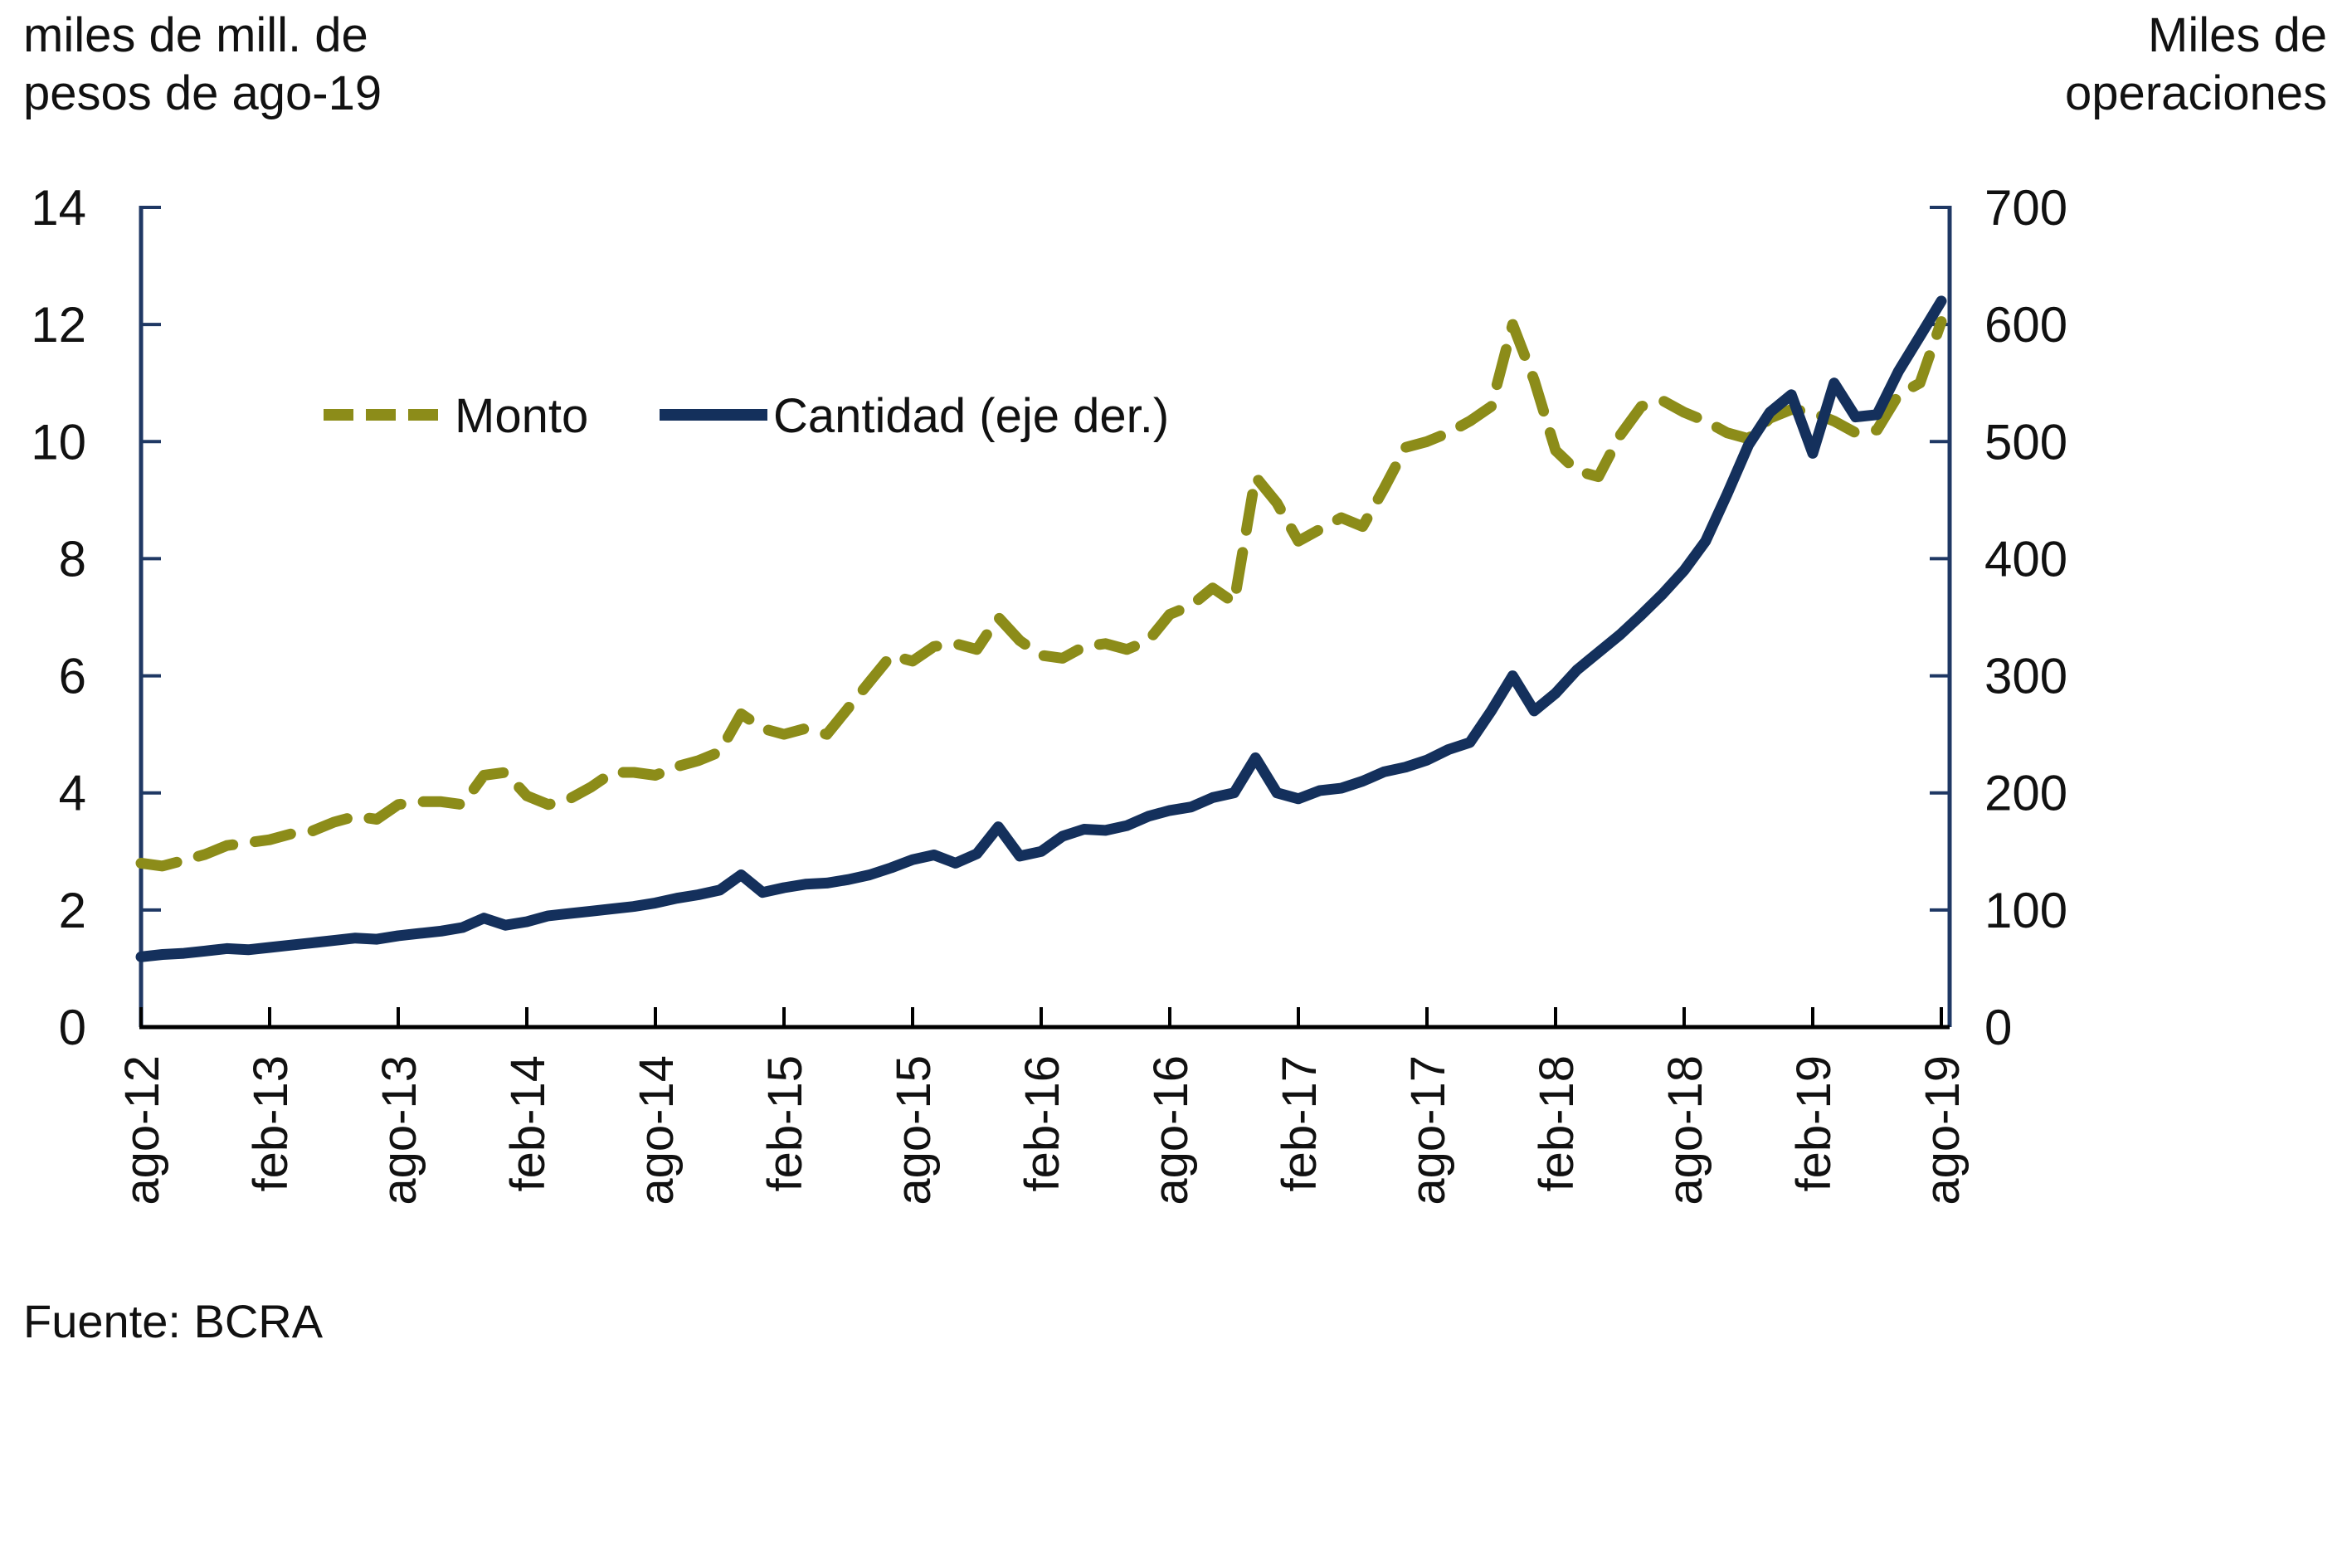 Image resolution: width=2352 pixels, height=1568 pixels. I want to click on right-axis-tick-label: 200, so click(2025, 793).